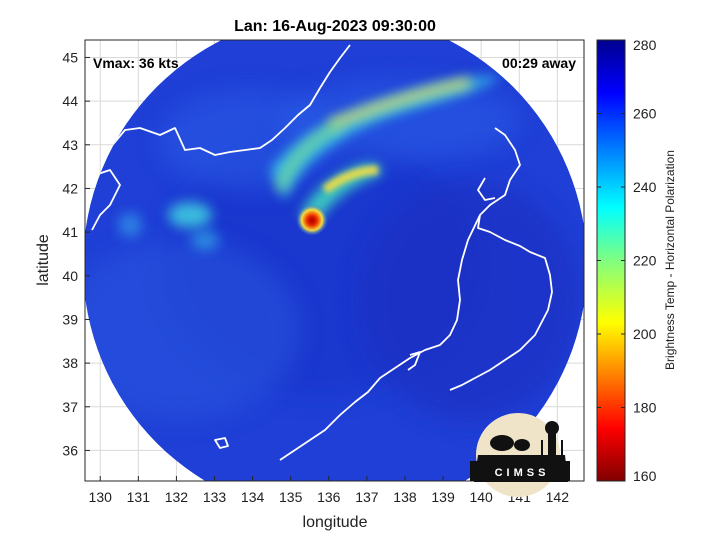 The width and height of the screenshot is (720, 540). Describe the element at coordinates (70, 450) in the screenshot. I see `y-tick-label: 36` at that location.